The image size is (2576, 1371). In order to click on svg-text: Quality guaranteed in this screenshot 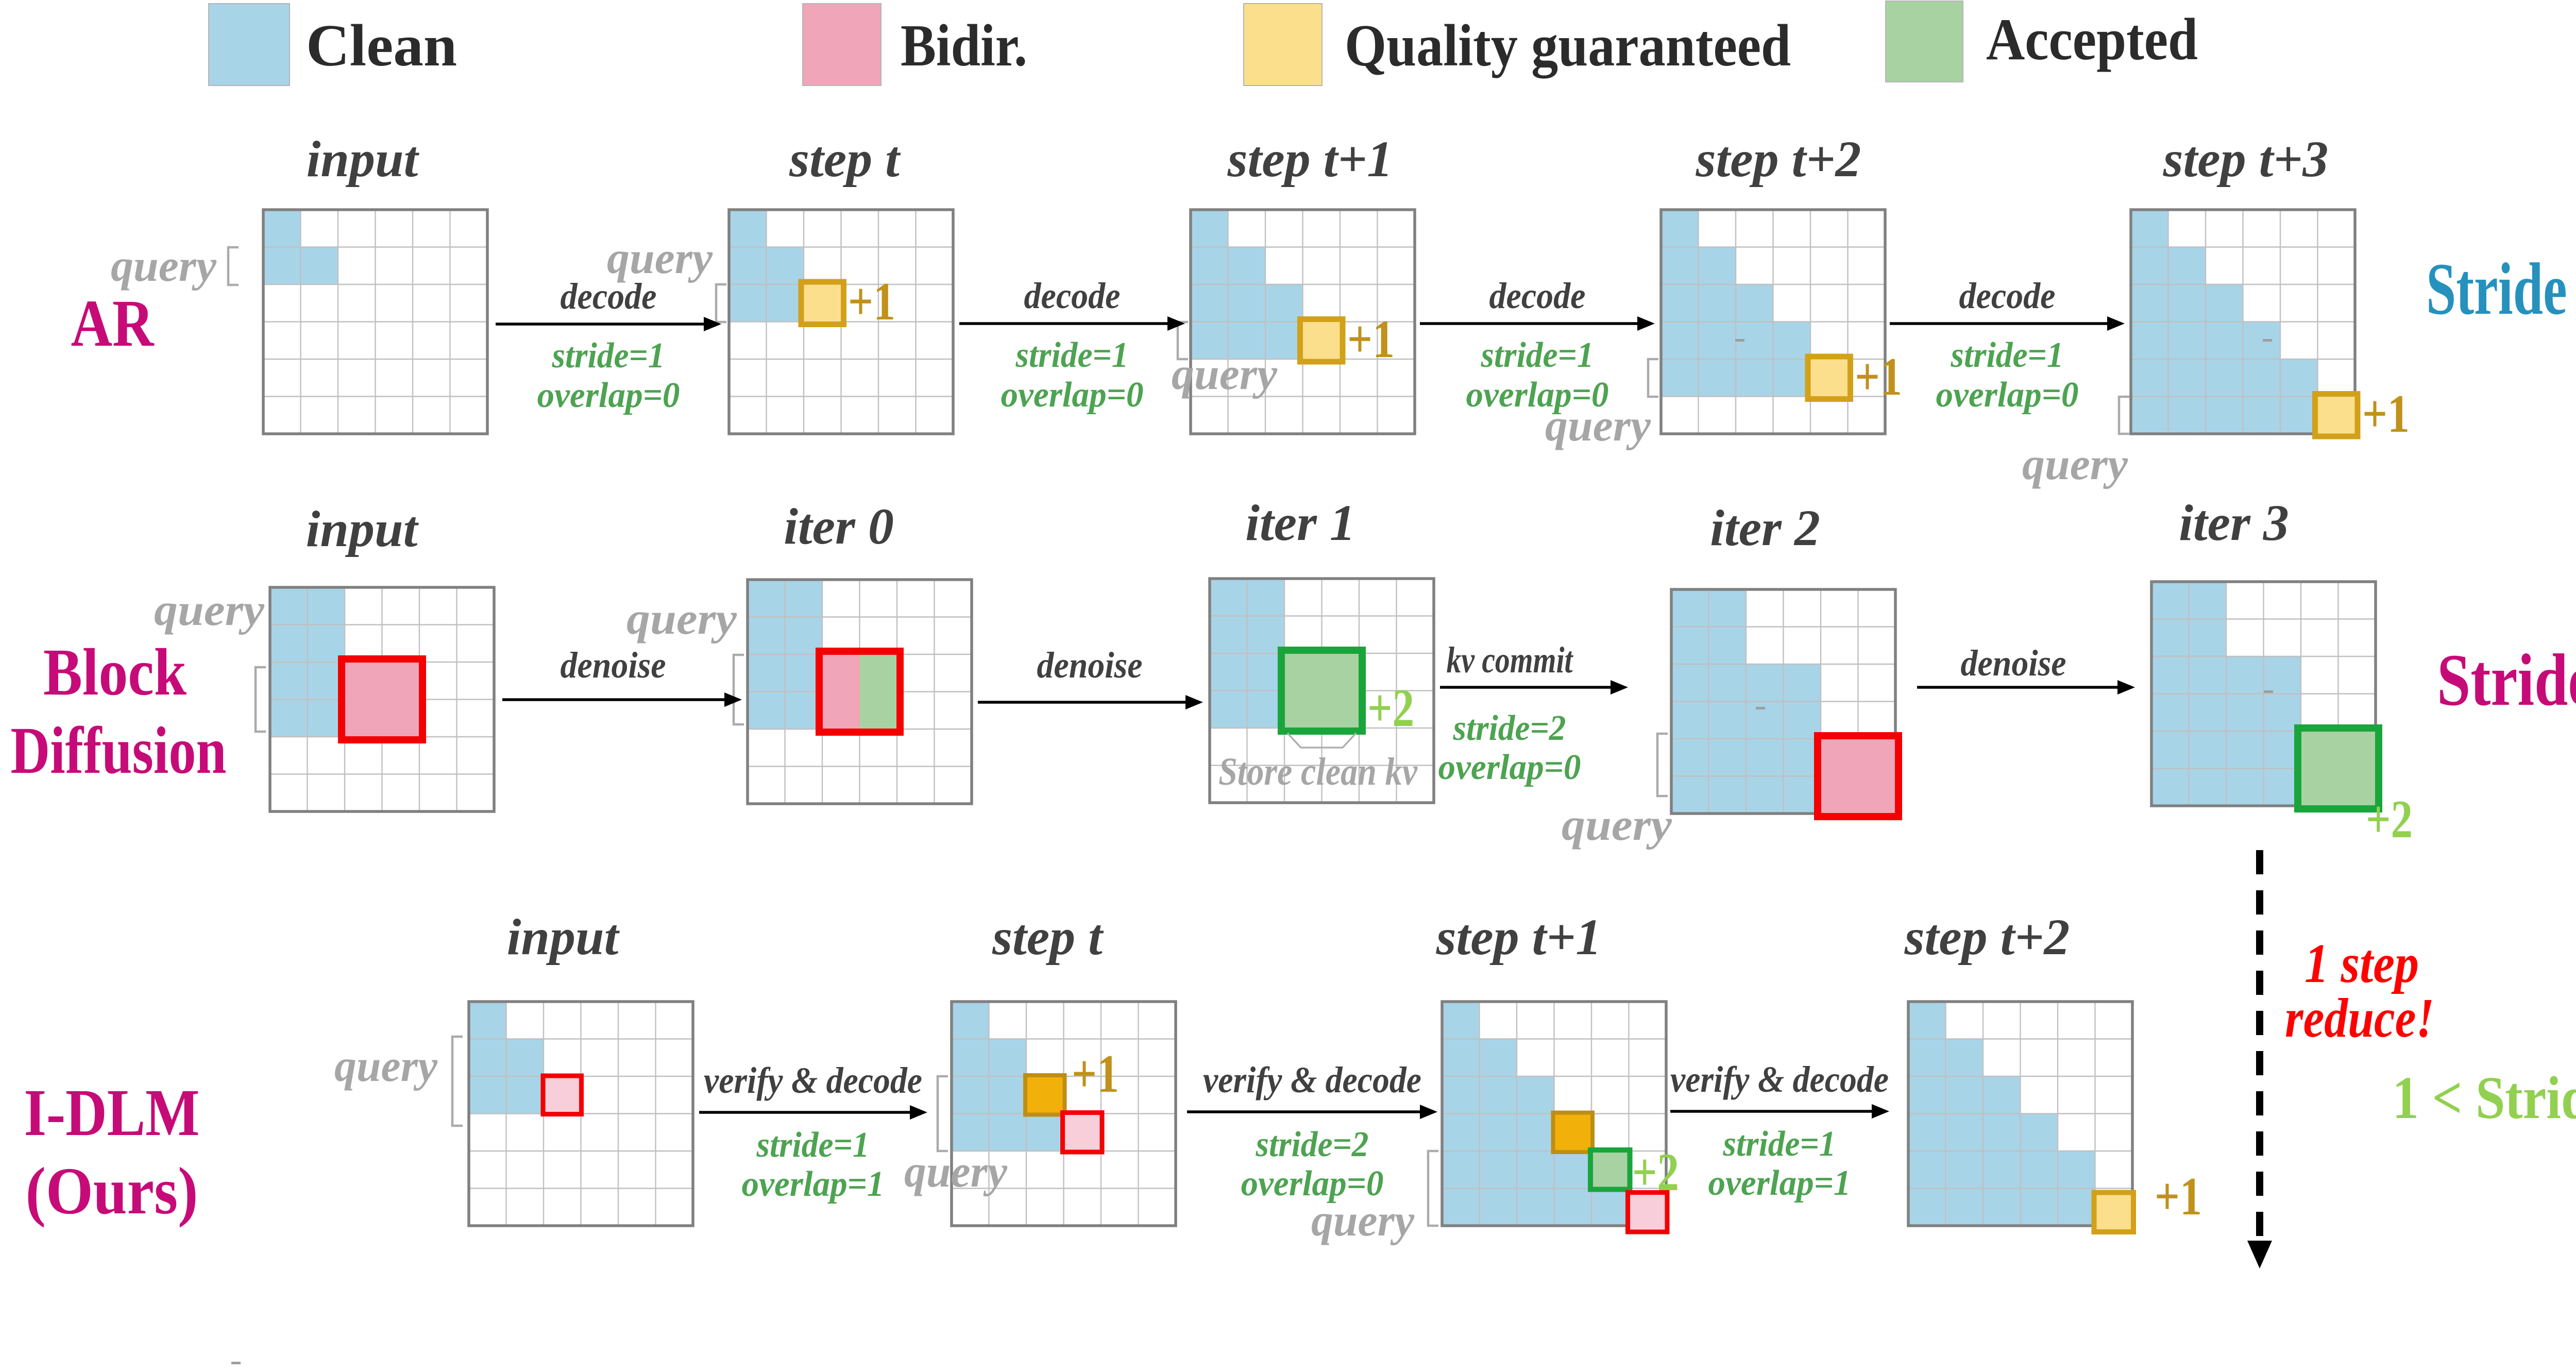, I will do `click(1568, 46)`.